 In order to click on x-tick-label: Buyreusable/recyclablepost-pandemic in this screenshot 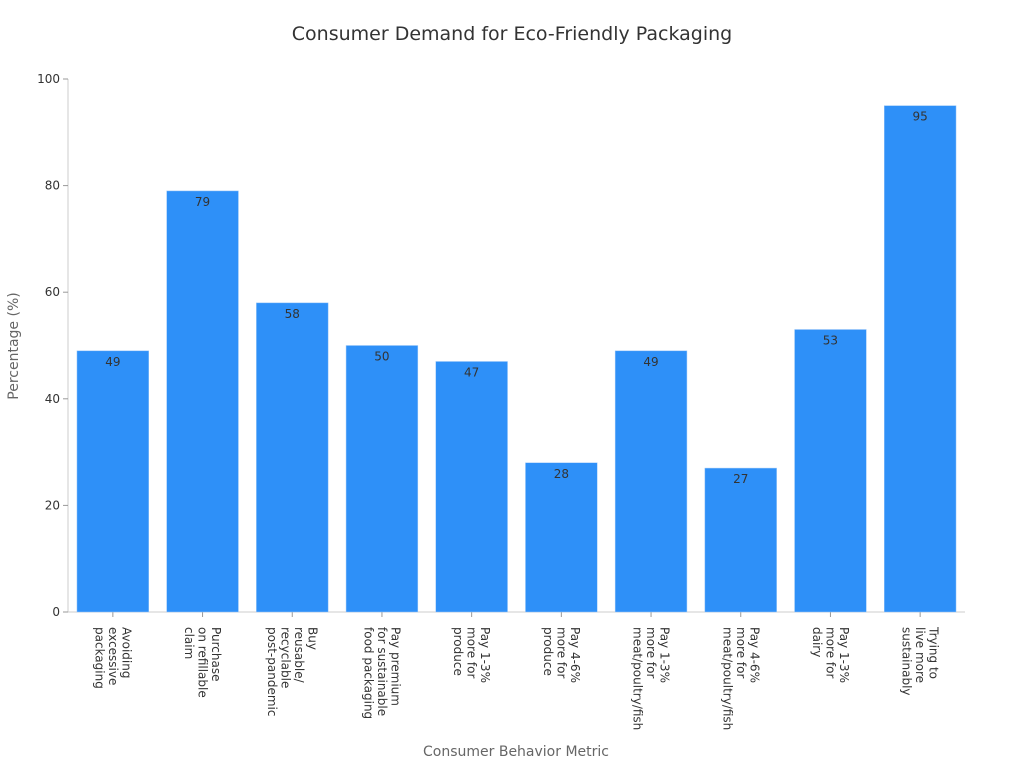, I will do `click(292, 671)`.